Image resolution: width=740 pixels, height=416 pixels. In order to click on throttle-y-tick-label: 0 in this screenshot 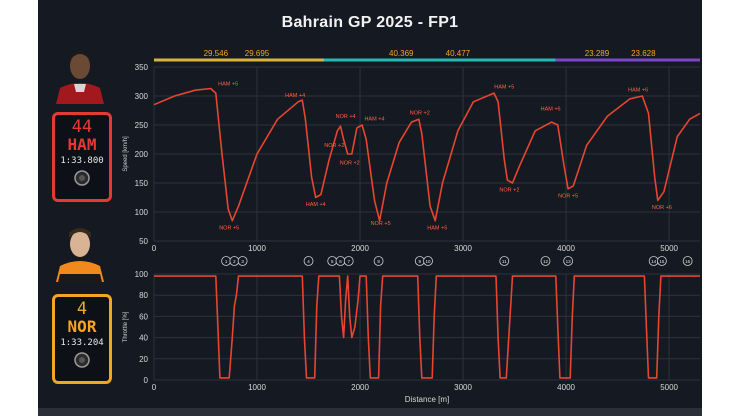, I will do `click(146, 380)`.